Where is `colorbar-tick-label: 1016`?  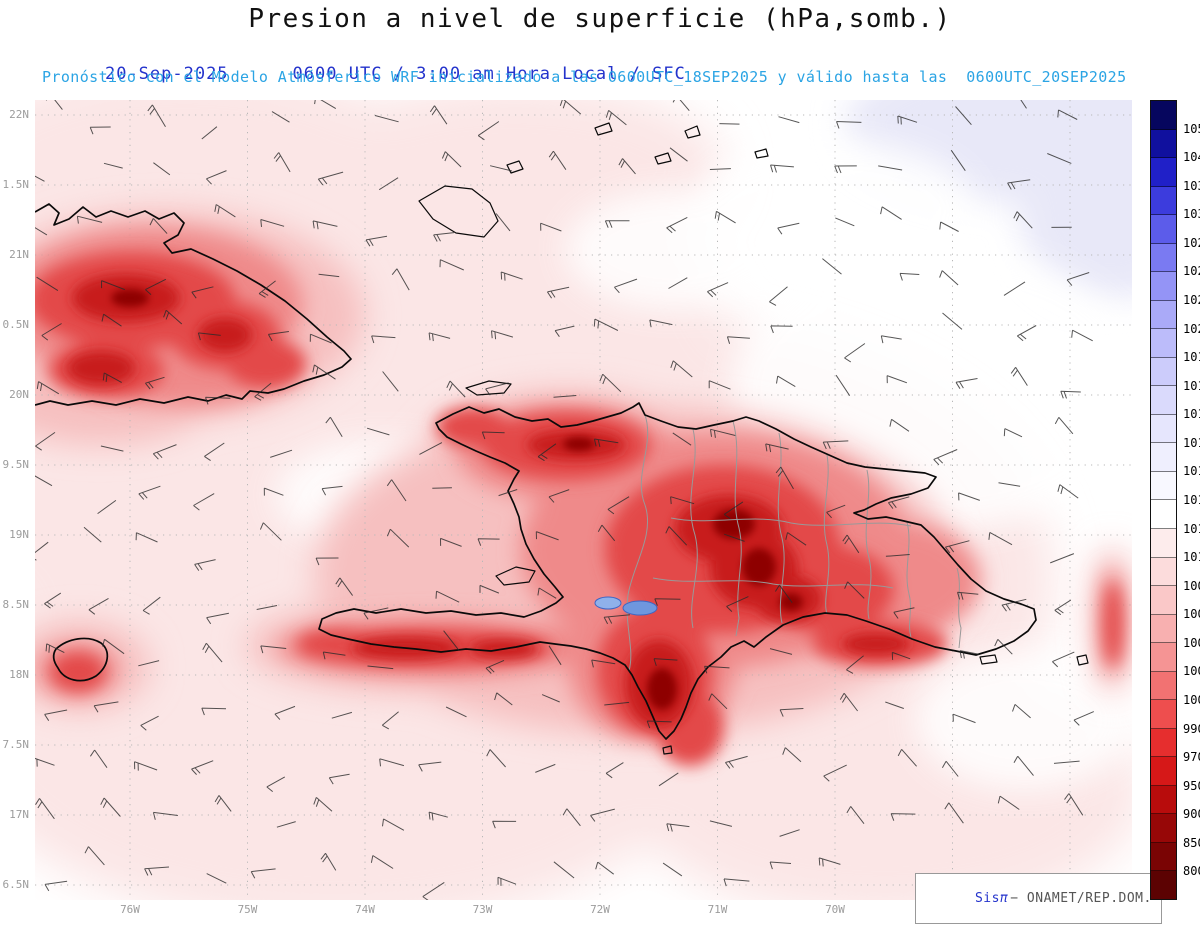
colorbar-tick-label: 1016 is located at coordinates (1191, 442).